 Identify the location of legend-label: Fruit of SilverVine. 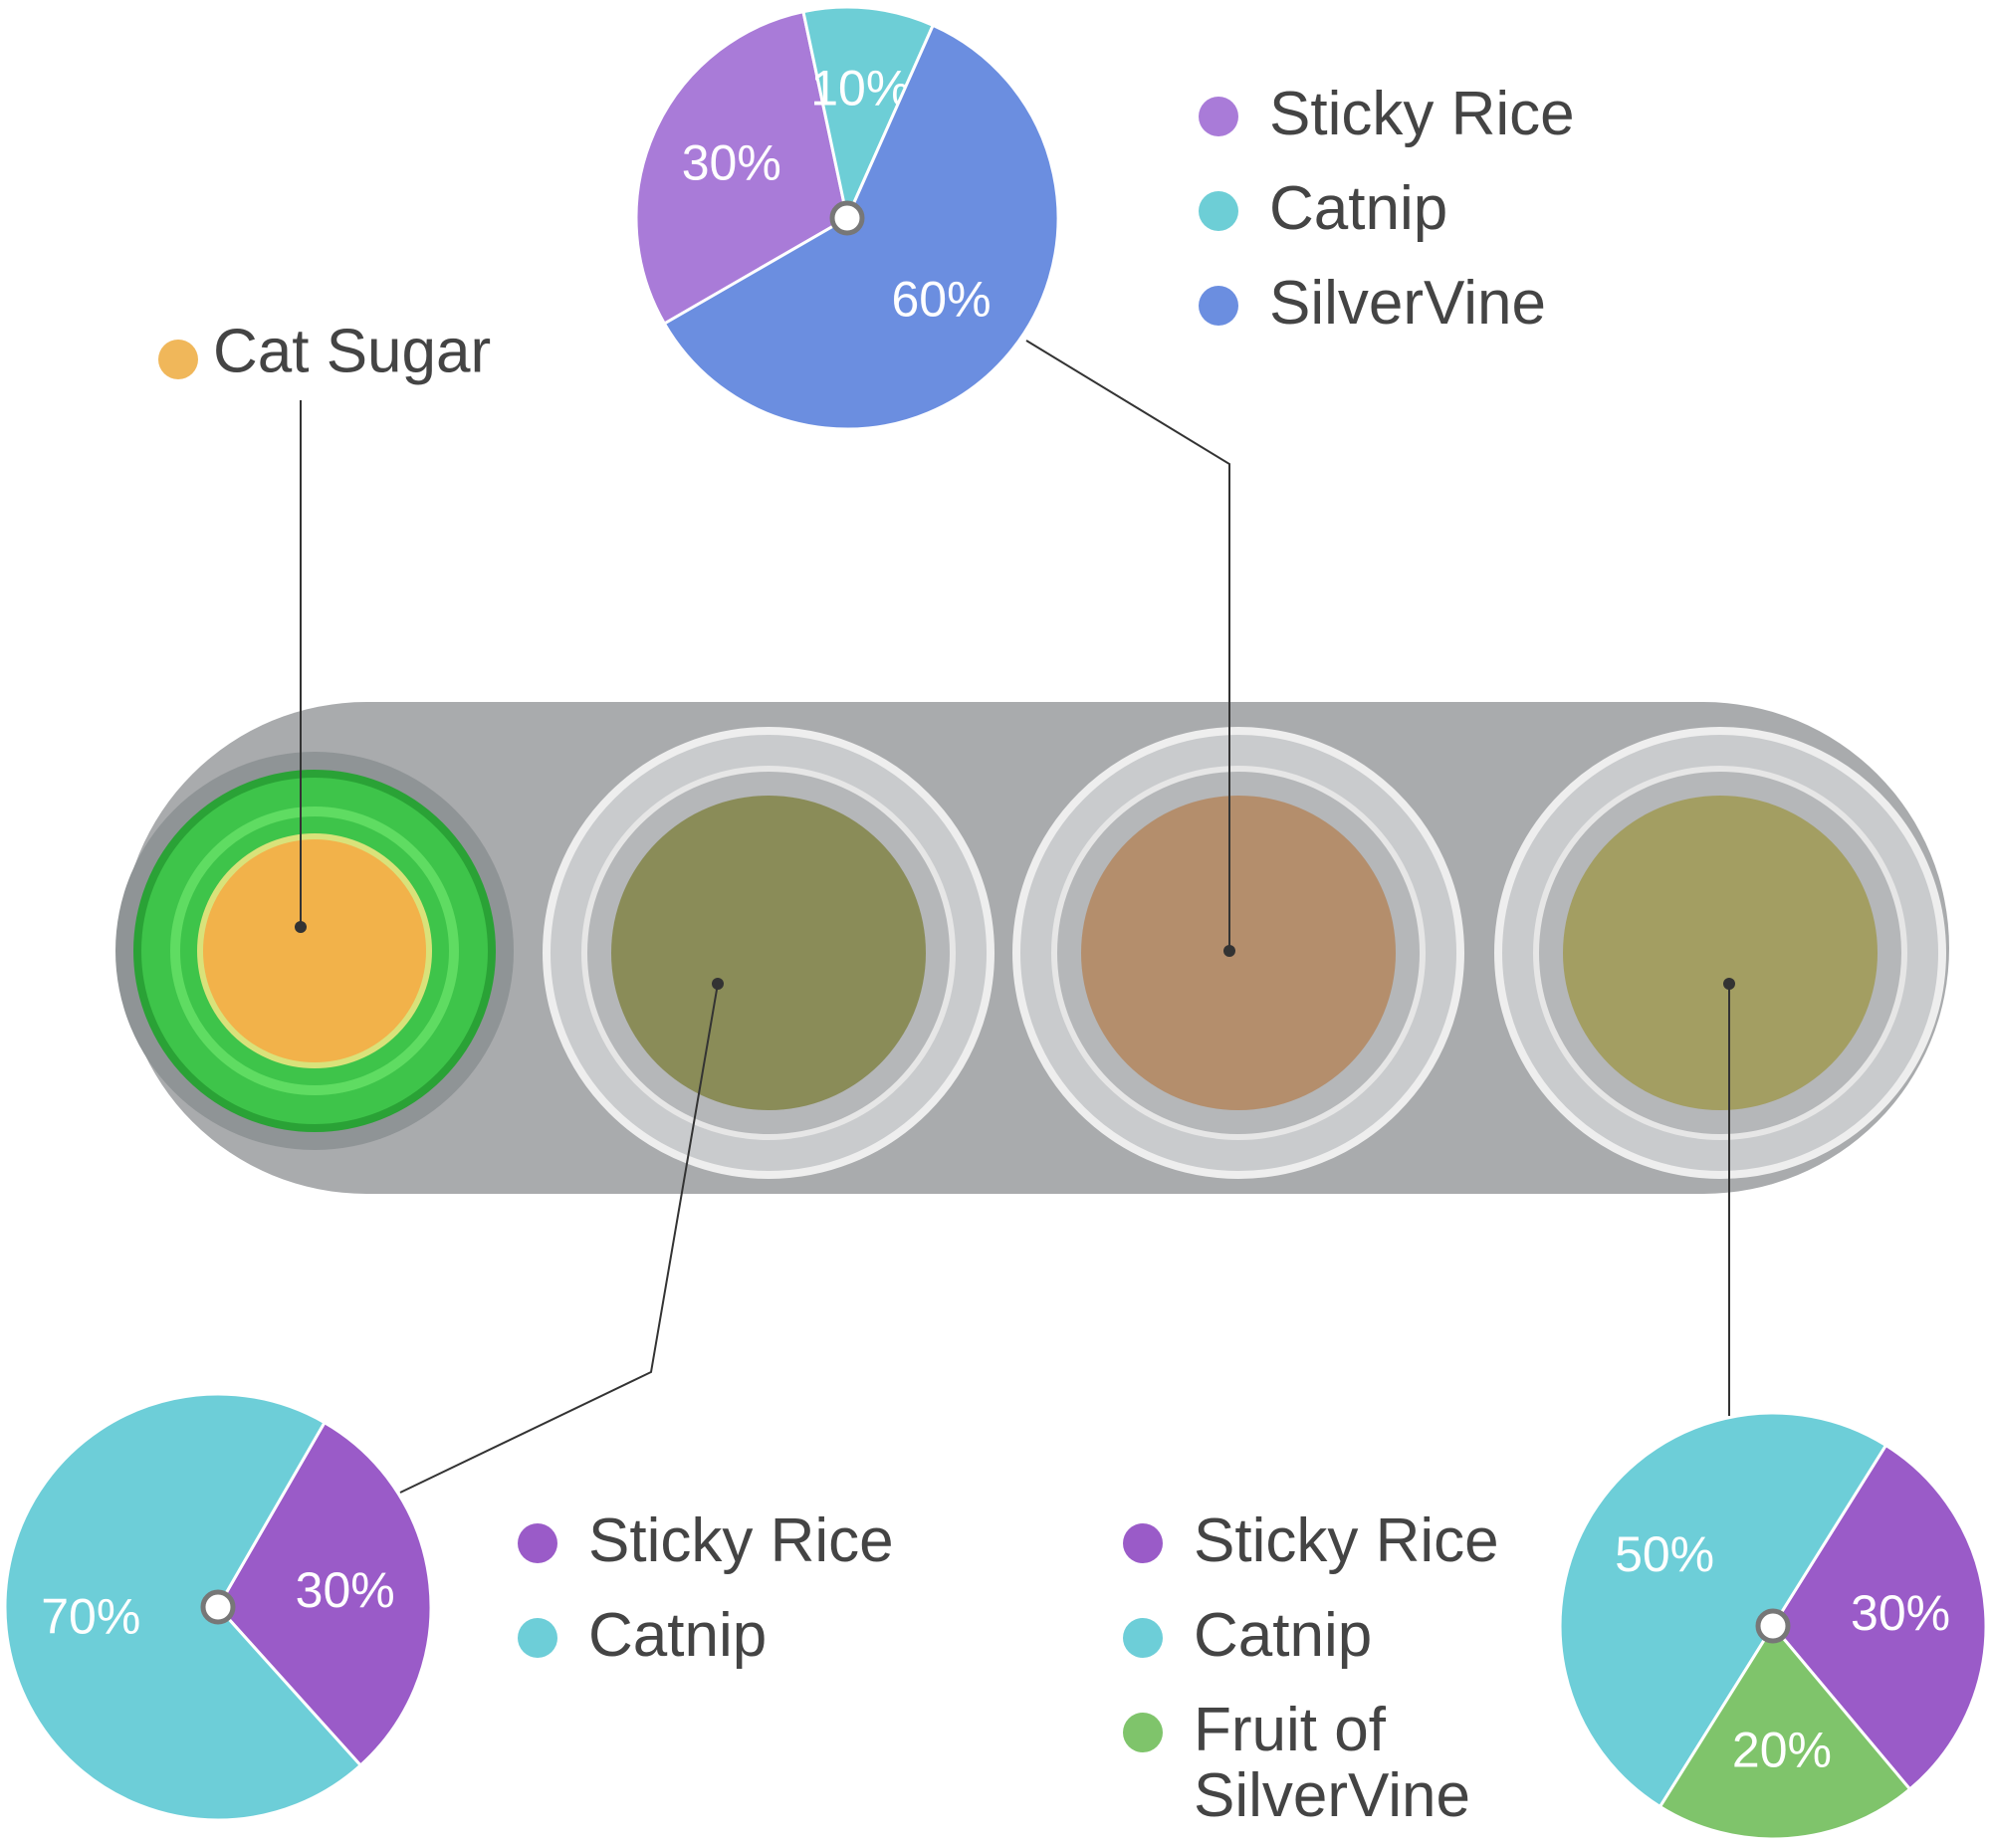
(1333, 1763).